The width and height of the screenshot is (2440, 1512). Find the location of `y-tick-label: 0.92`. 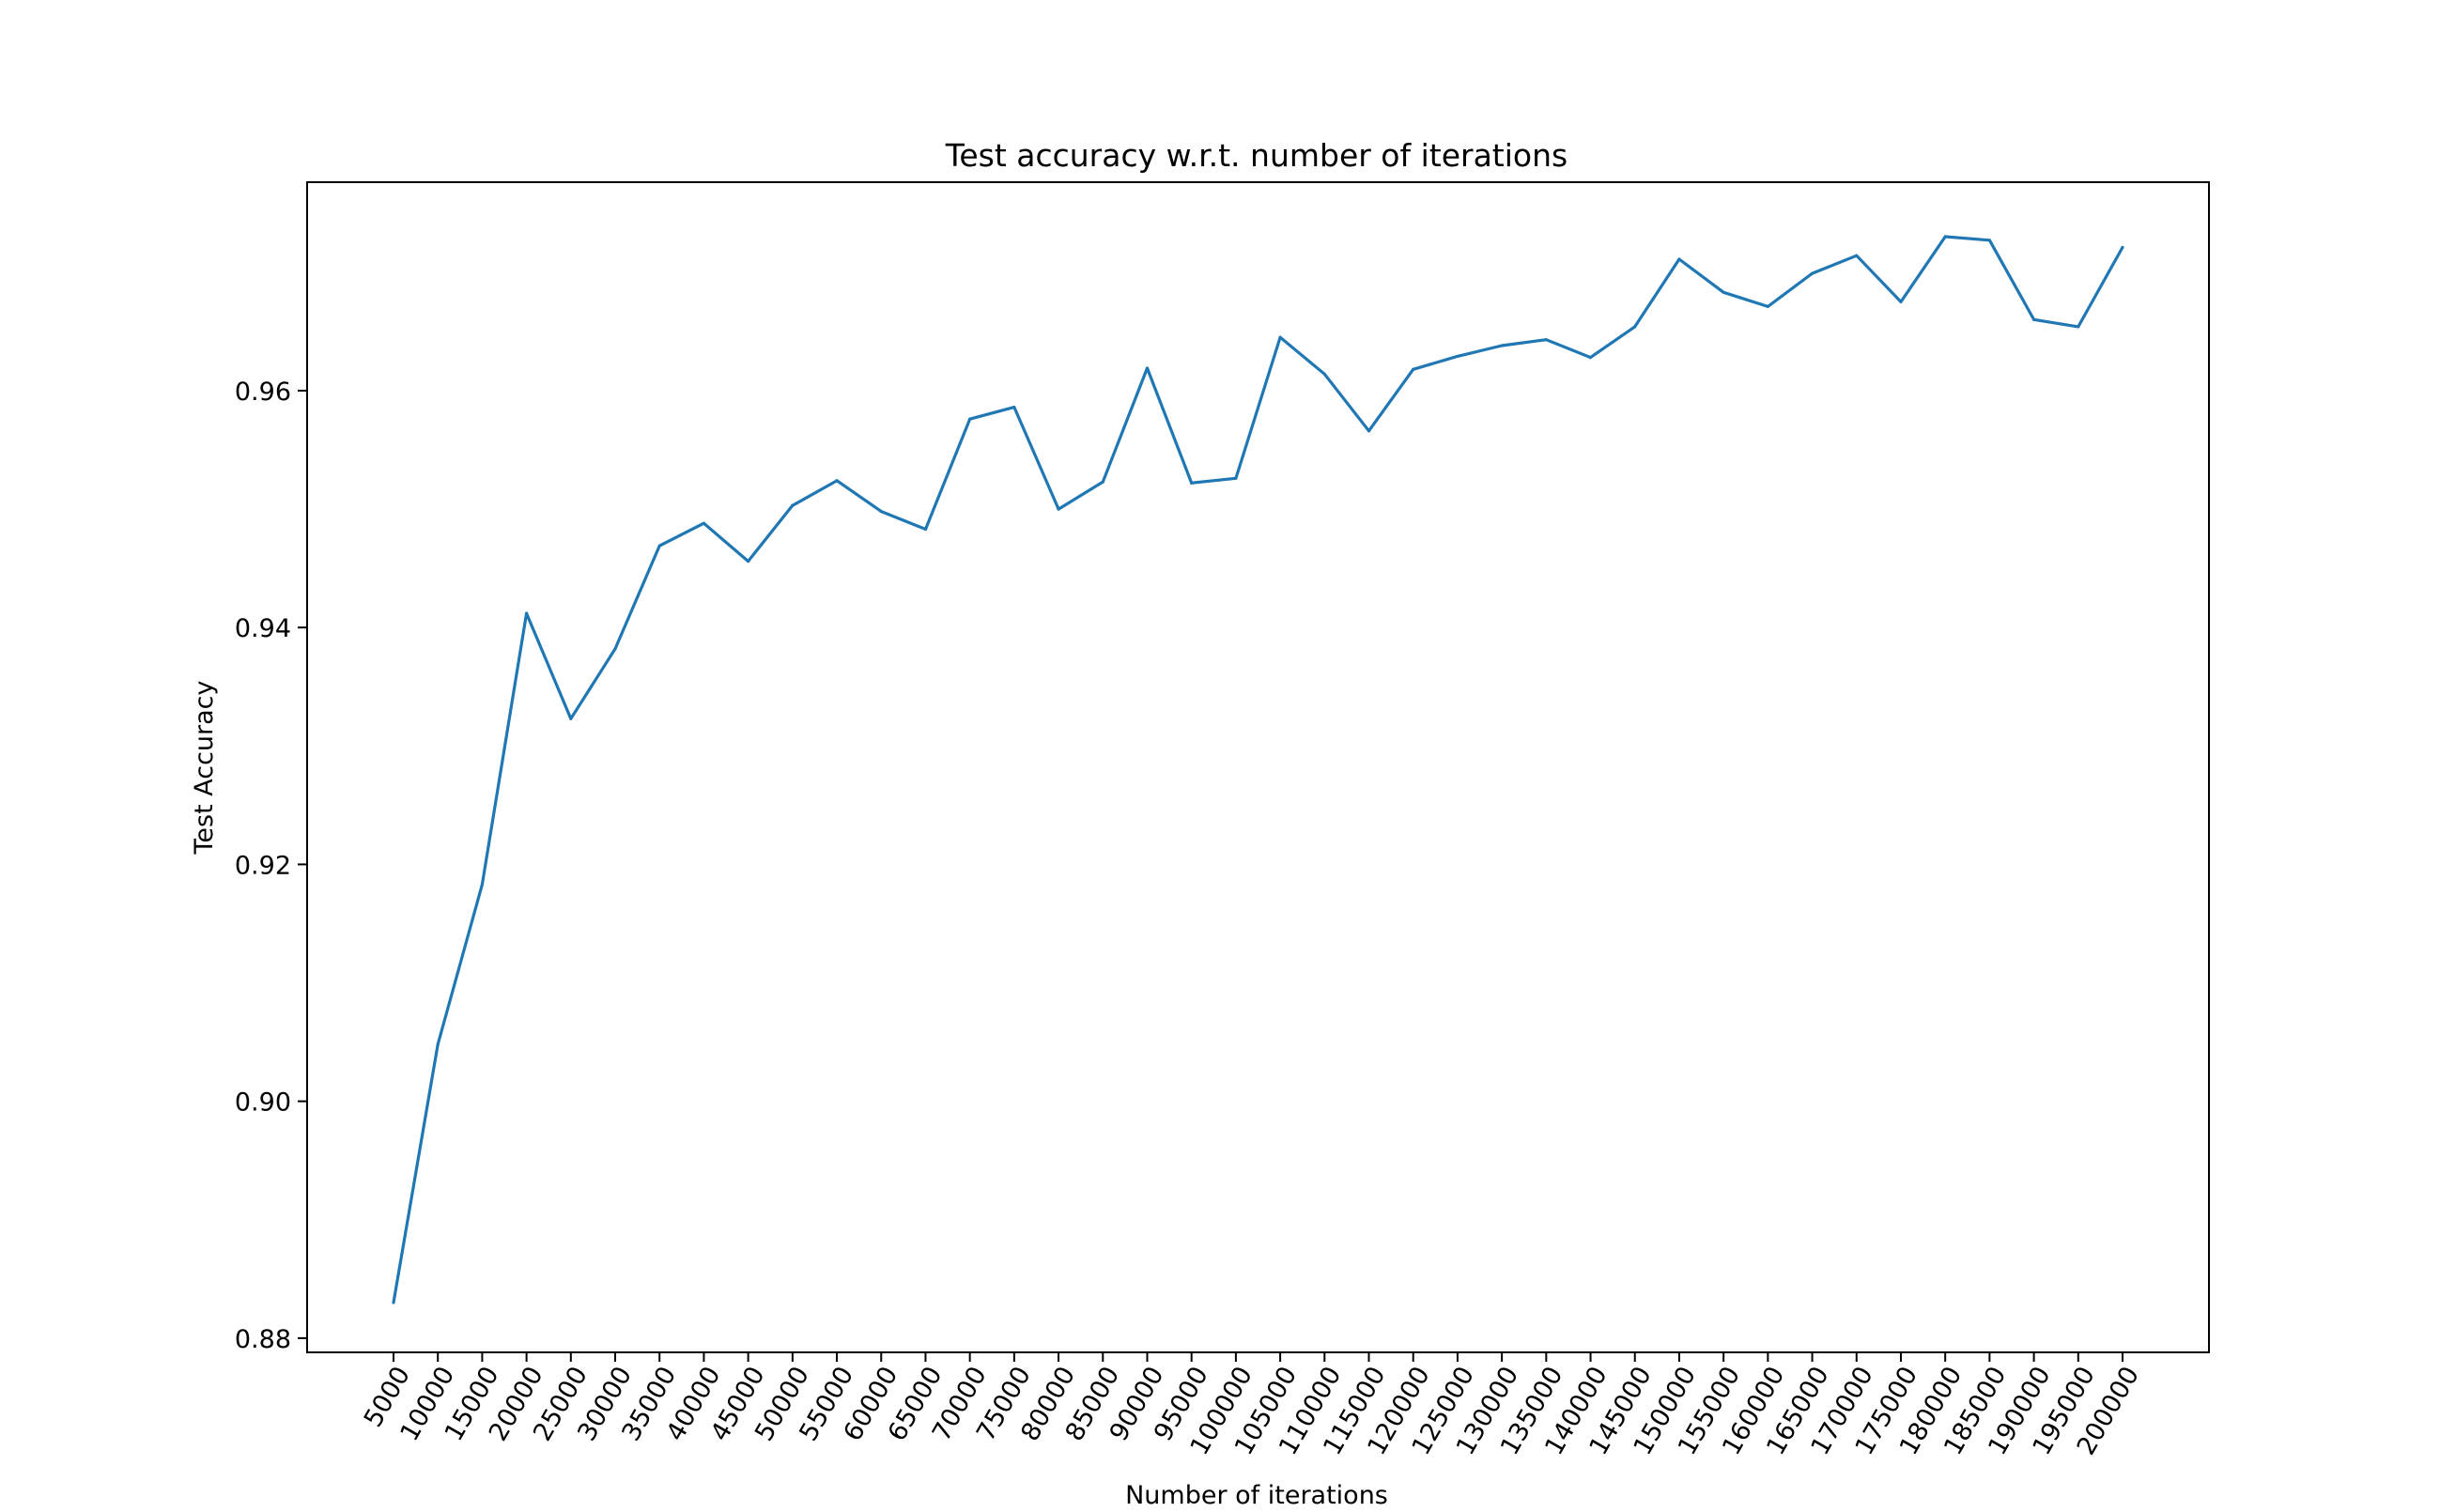

y-tick-label: 0.92 is located at coordinates (263, 866).